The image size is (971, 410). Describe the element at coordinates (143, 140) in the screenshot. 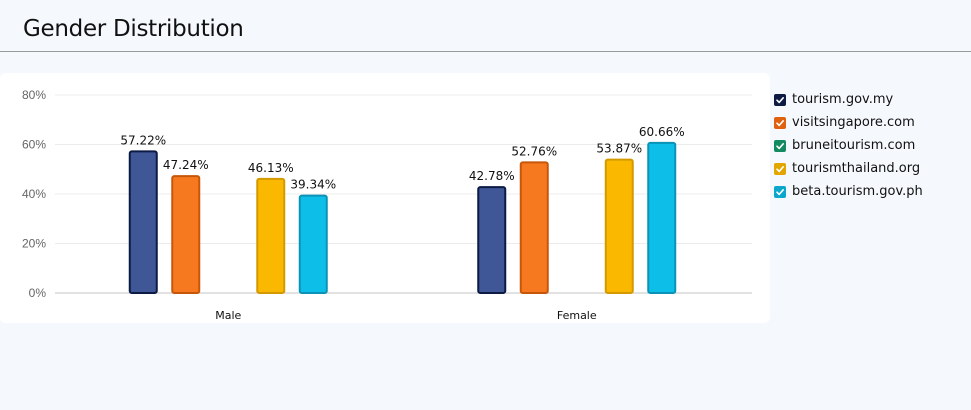

I see `data-label: 57.22%` at that location.